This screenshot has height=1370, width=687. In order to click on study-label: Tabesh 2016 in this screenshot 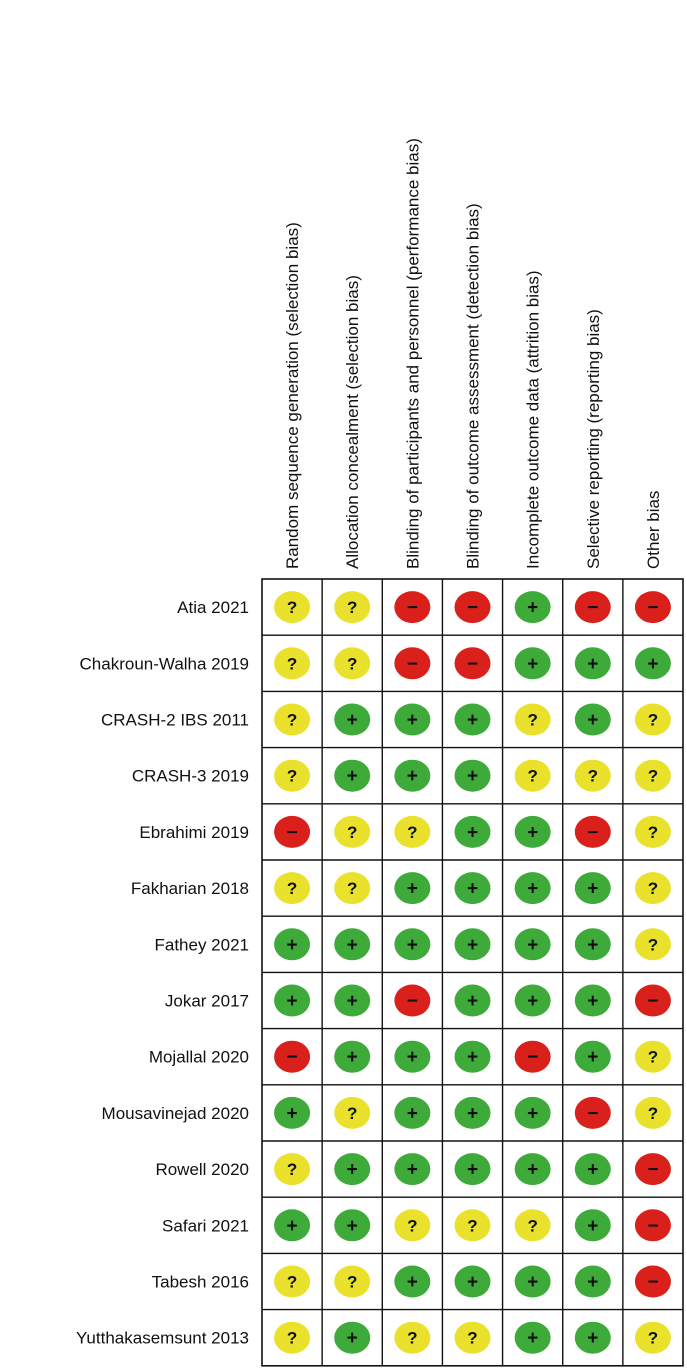, I will do `click(200, 1282)`.